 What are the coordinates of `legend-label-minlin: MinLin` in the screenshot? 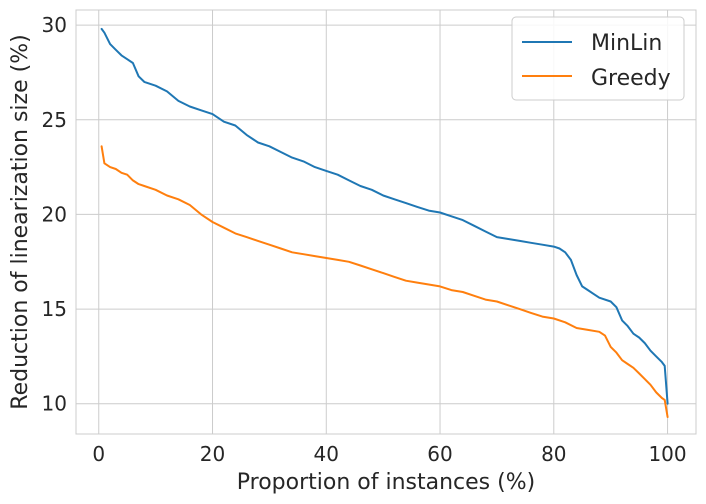 It's located at (626, 43).